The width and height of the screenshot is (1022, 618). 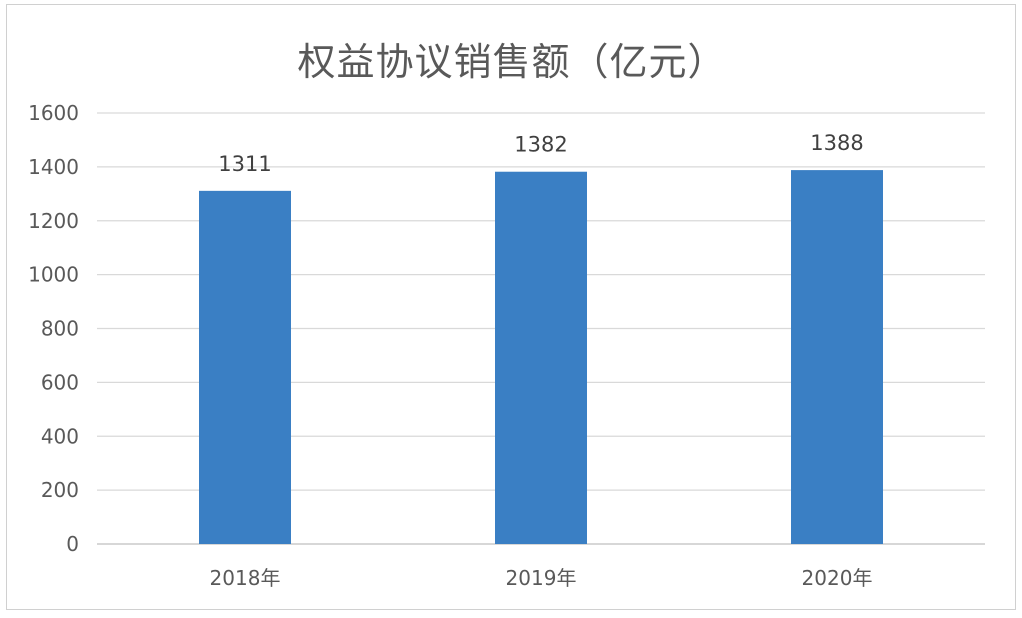 I want to click on data-labels: 1311 1382 1388, so click(x=540, y=153).